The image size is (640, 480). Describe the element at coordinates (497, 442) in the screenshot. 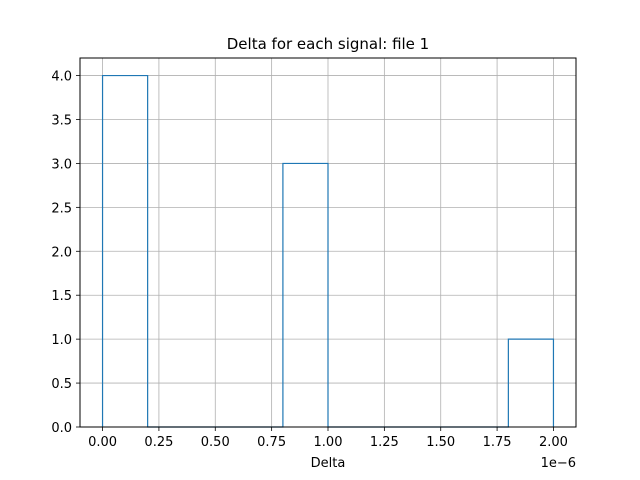

I see `x-tick-label: 1.75` at that location.